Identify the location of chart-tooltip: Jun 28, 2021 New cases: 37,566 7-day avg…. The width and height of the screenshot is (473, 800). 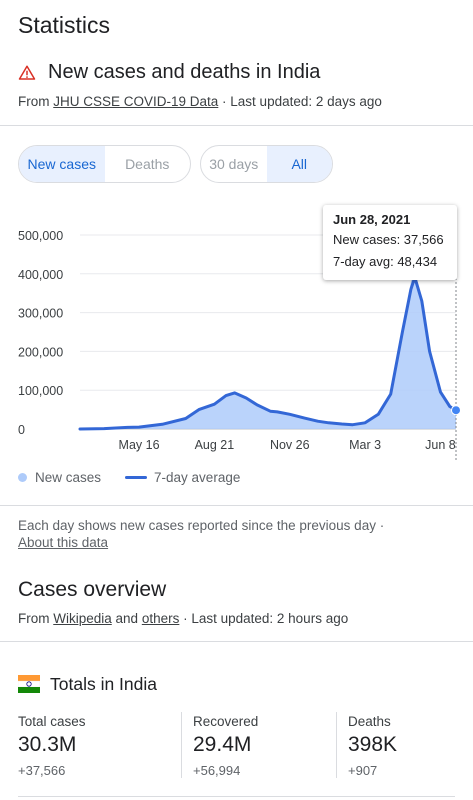
(390, 242).